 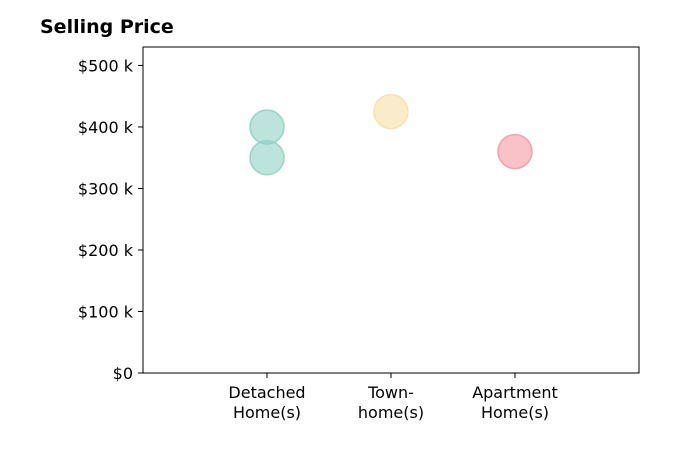 What do you see at coordinates (390, 392) in the screenshot?
I see `x-tick-label-line: Town-` at bounding box center [390, 392].